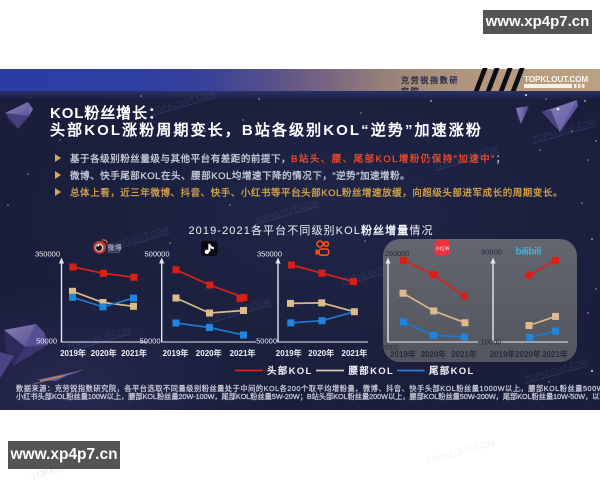 This screenshot has height=482, width=600. I want to click on svg-text: 500000, so click(156, 254).